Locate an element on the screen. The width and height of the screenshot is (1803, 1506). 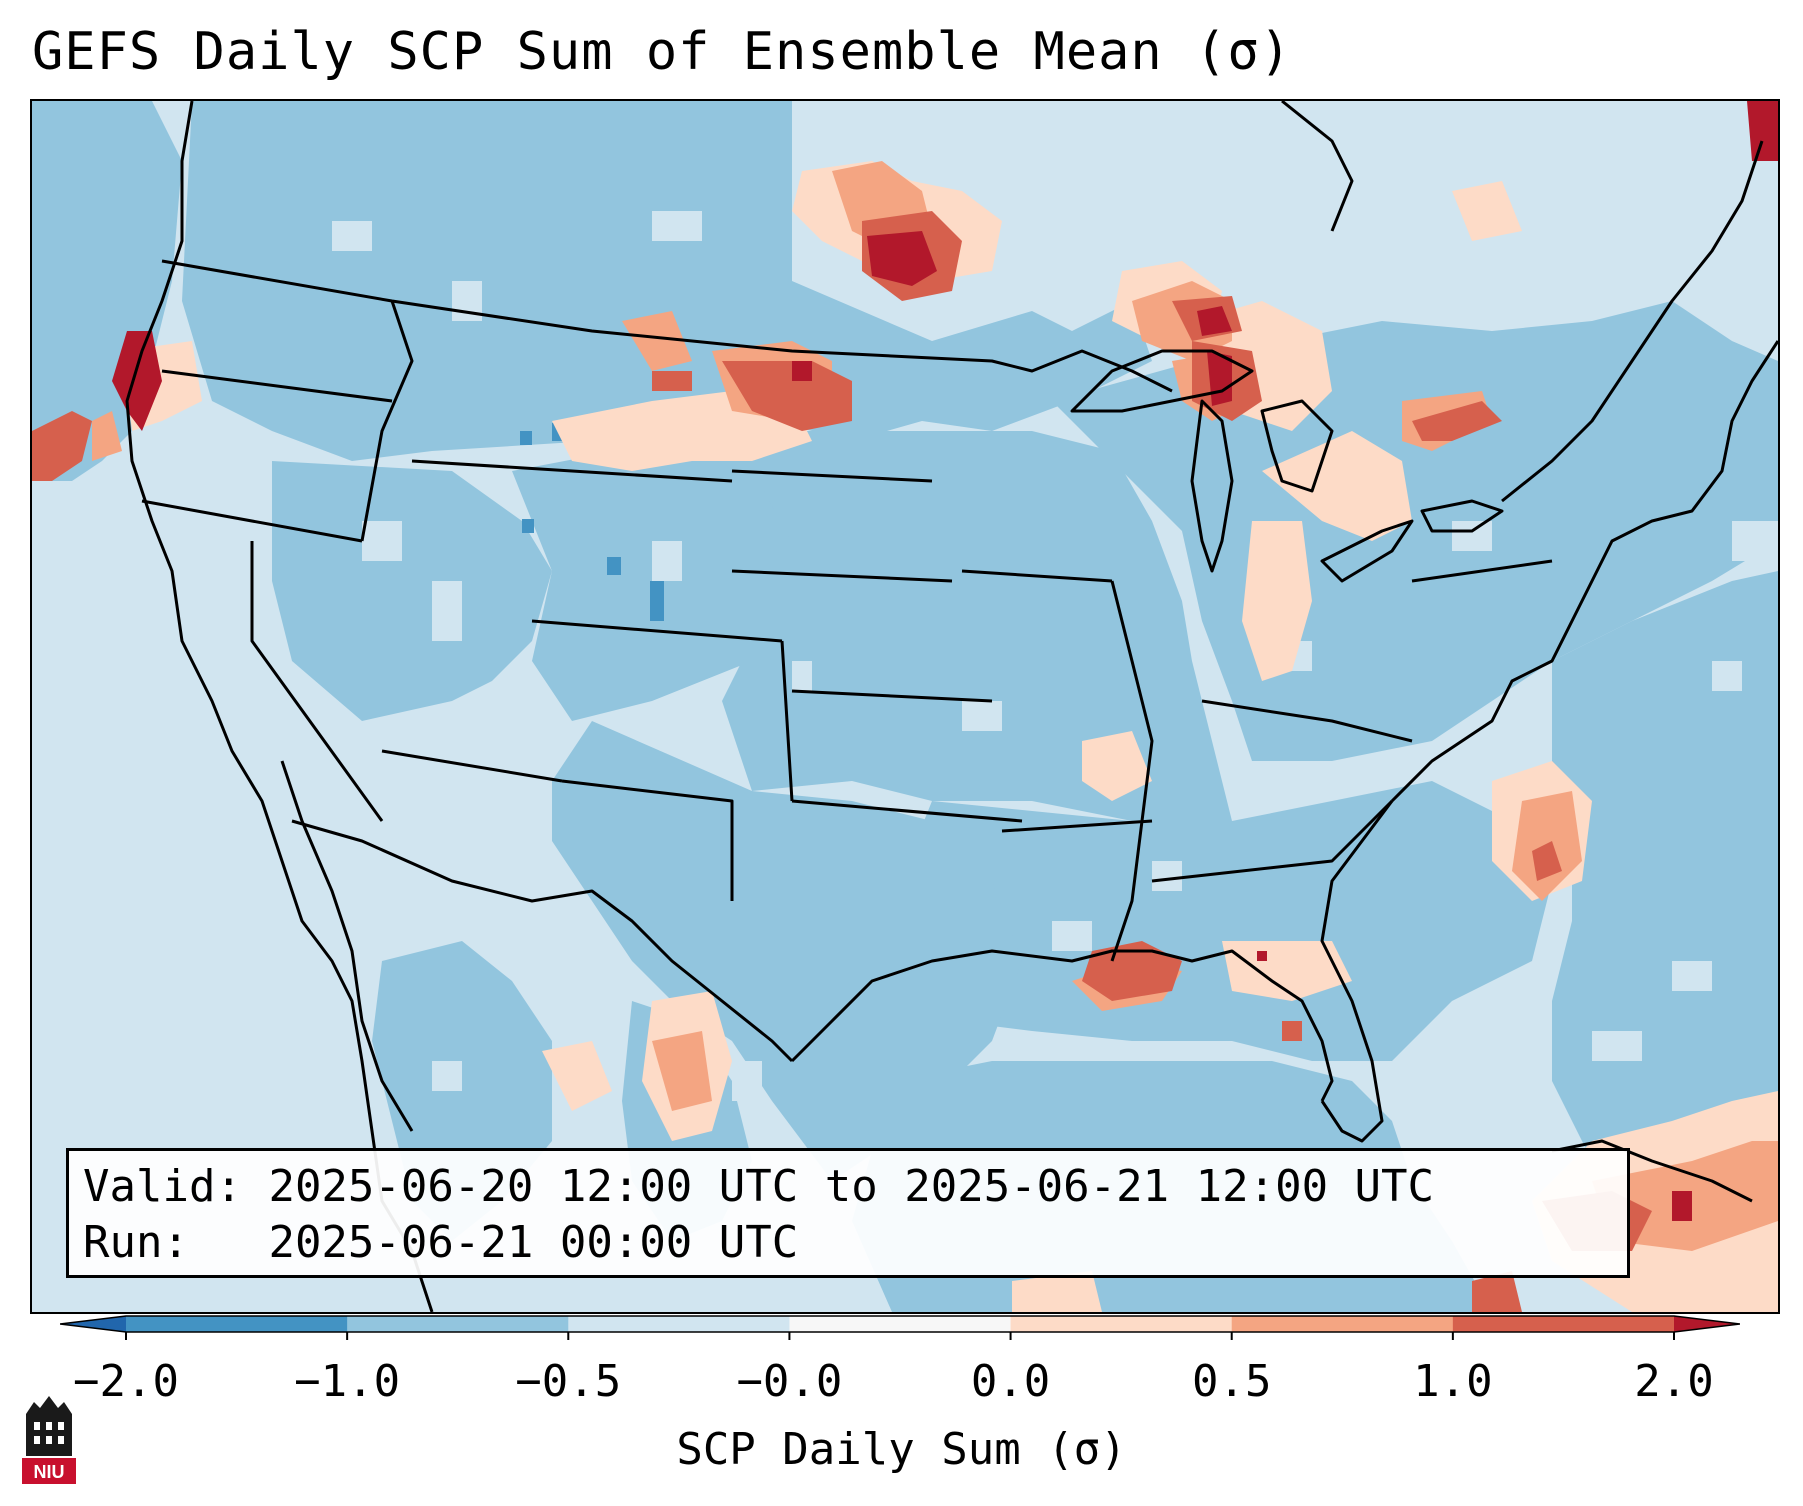
border-oh-ky is located at coordinates (1307, 721).